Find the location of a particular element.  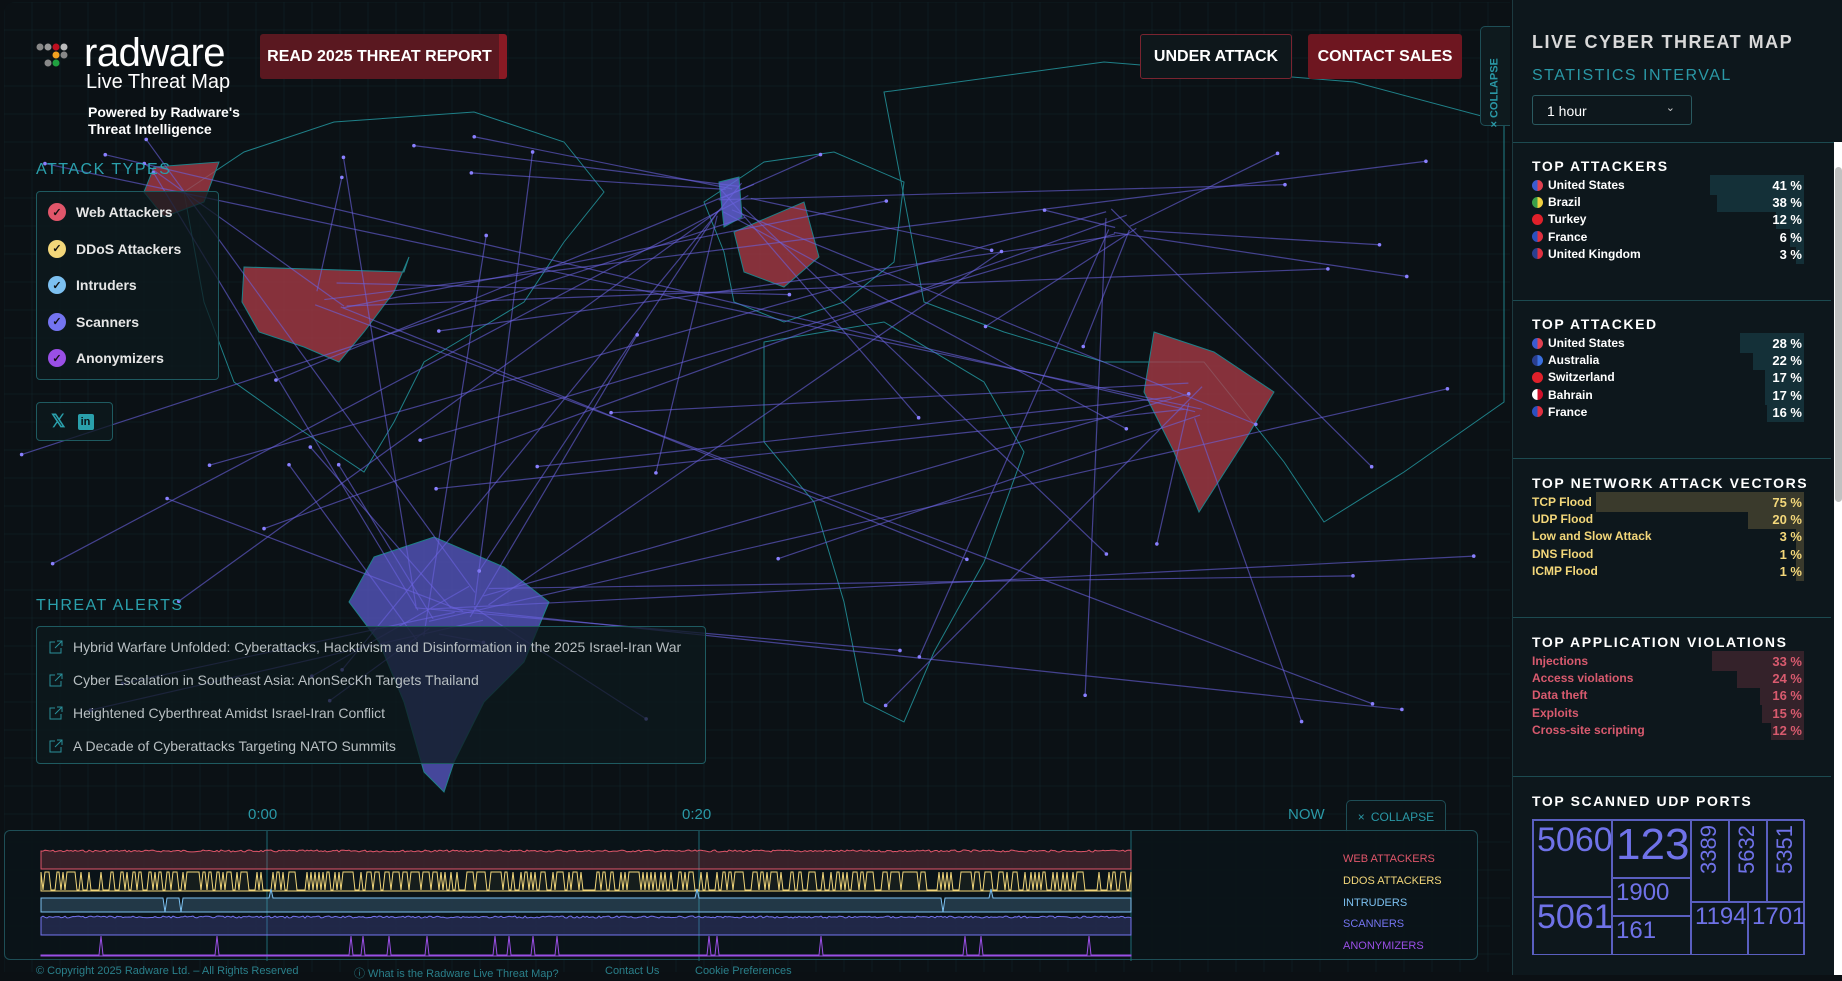

udp-port-cell: 1194 is located at coordinates (1719, 928).